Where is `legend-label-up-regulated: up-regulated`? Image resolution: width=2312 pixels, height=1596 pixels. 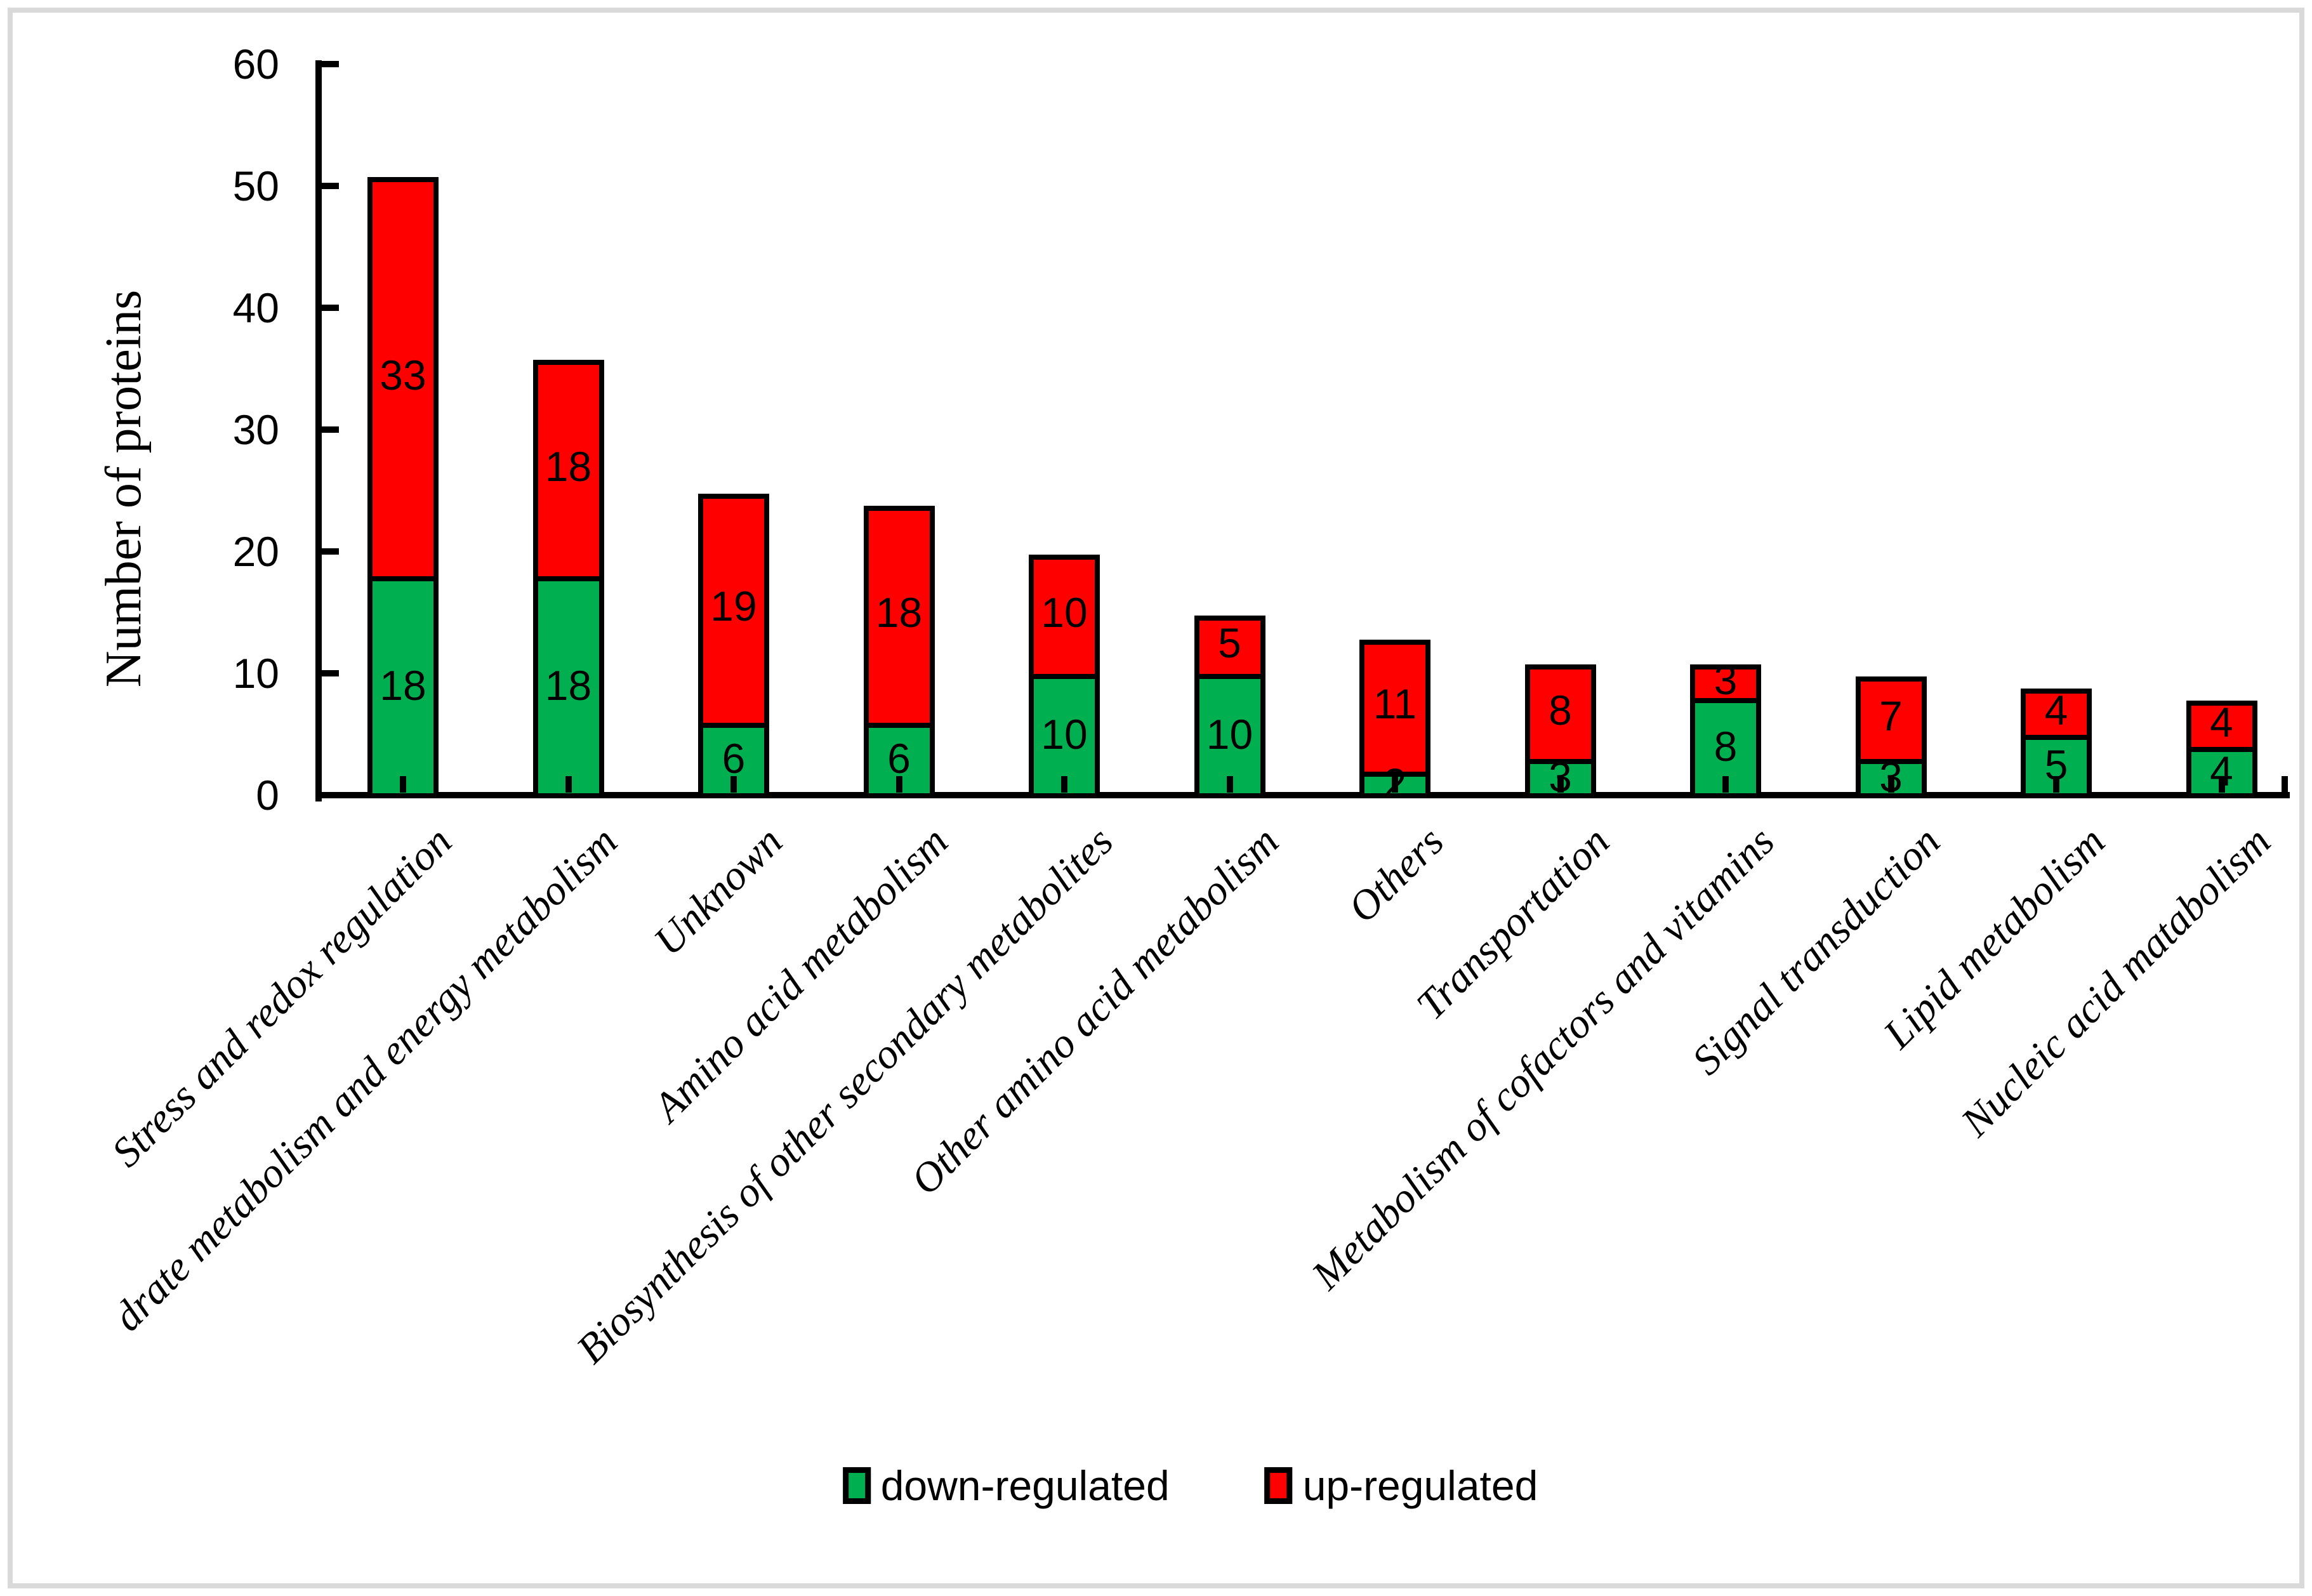 legend-label-up-regulated: up-regulated is located at coordinates (1420, 1485).